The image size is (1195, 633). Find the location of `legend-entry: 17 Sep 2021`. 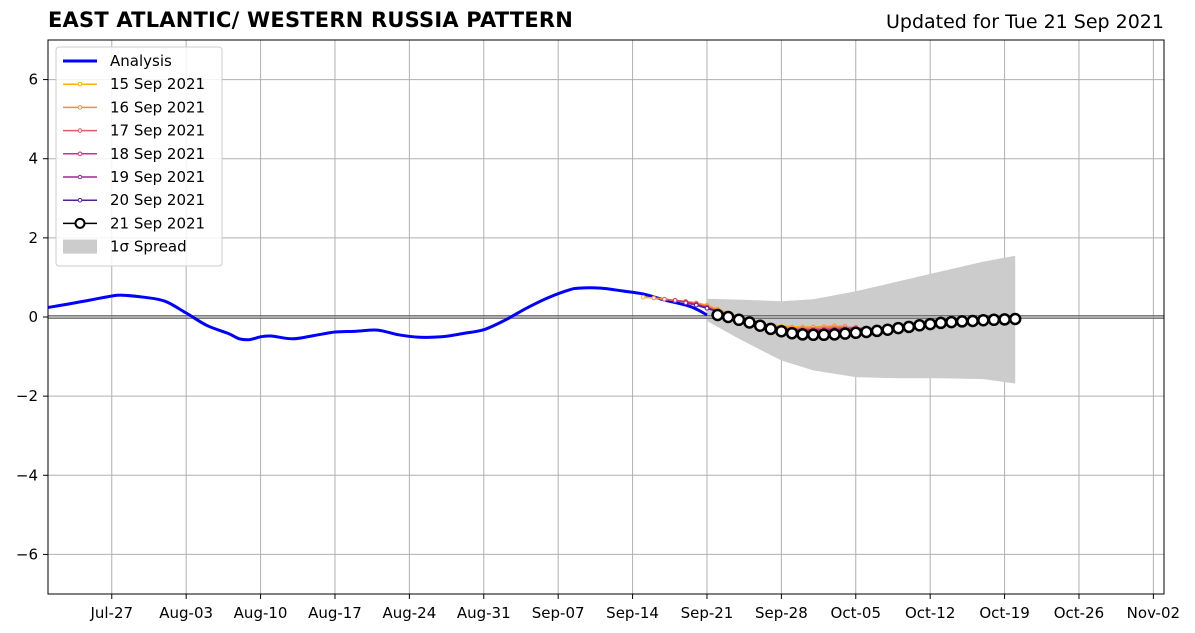

legend-entry: 17 Sep 2021 is located at coordinates (134, 131).